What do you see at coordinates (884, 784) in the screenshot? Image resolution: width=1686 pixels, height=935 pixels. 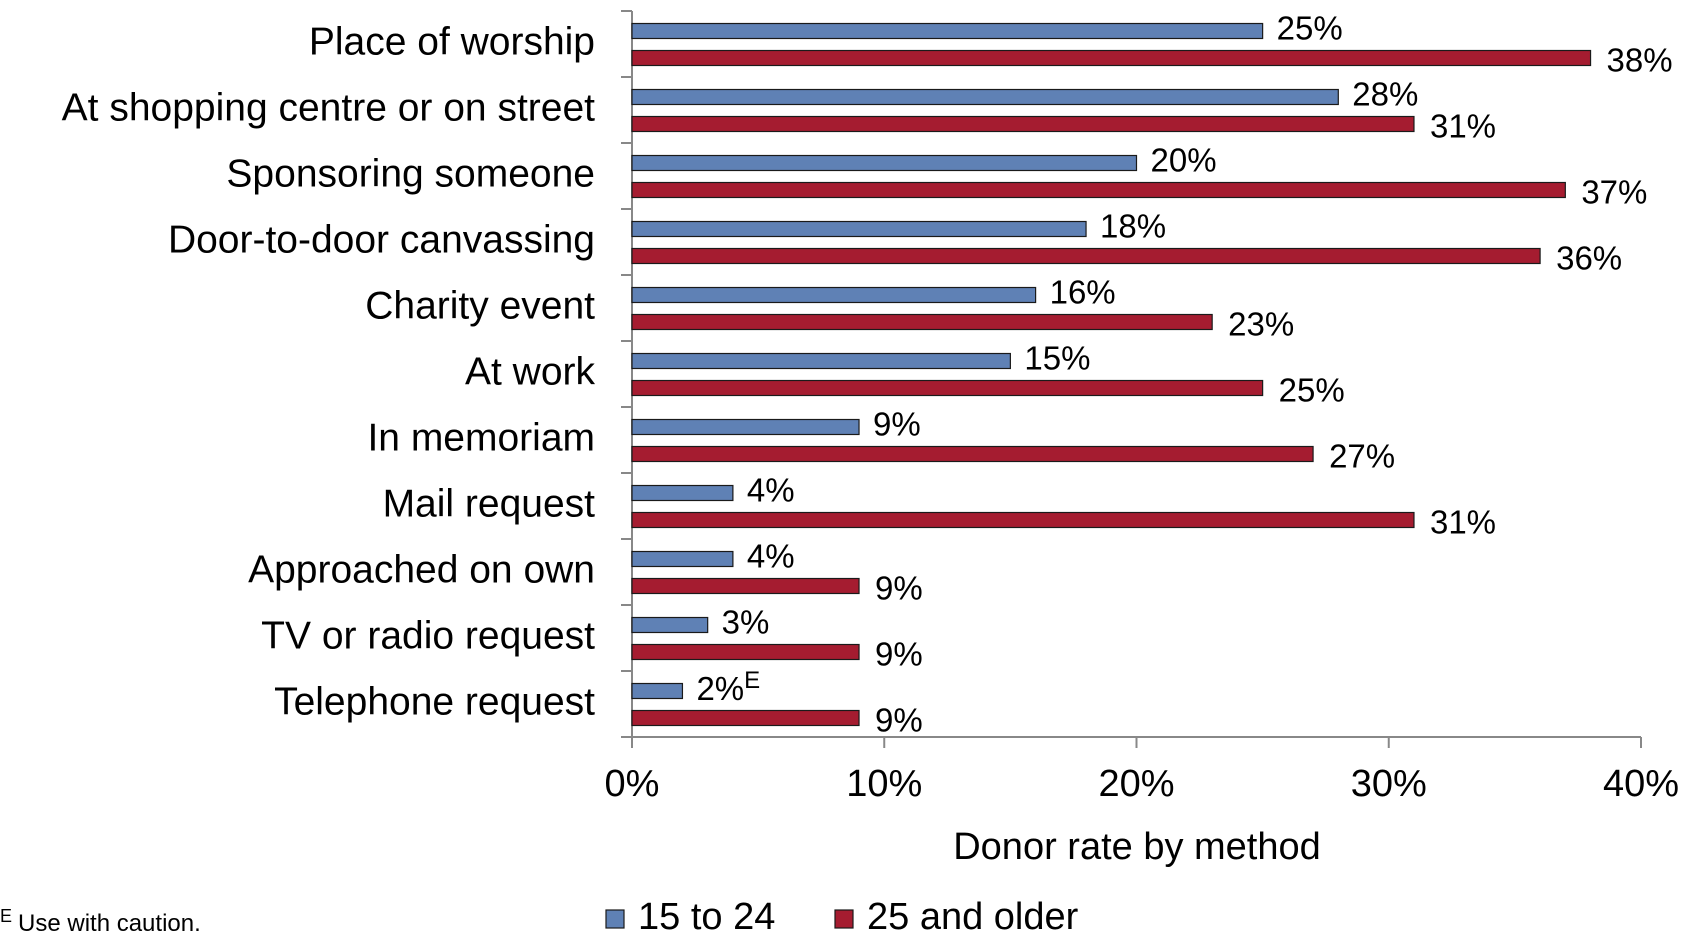 I see `x-tick-label: 10%` at bounding box center [884, 784].